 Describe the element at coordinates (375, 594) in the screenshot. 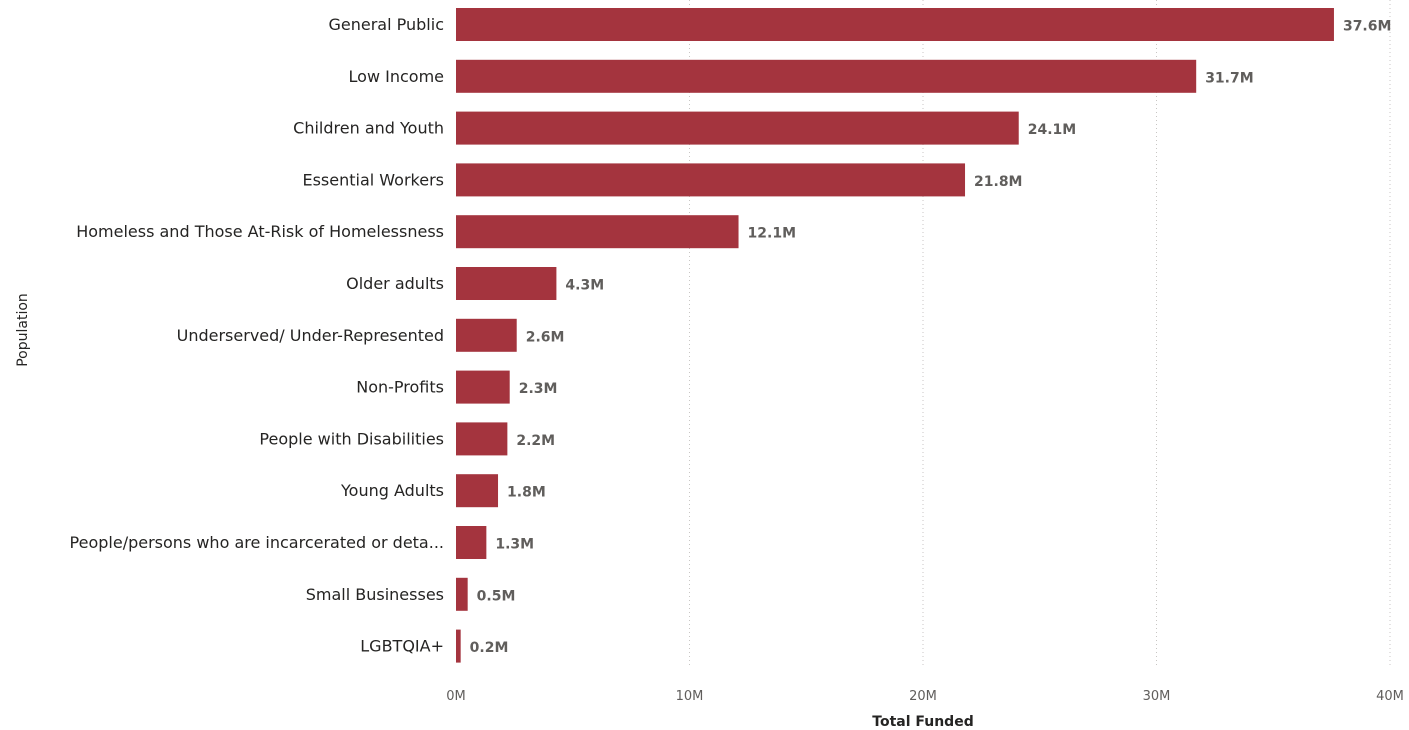

I see `category-label: Small Businesses` at that location.